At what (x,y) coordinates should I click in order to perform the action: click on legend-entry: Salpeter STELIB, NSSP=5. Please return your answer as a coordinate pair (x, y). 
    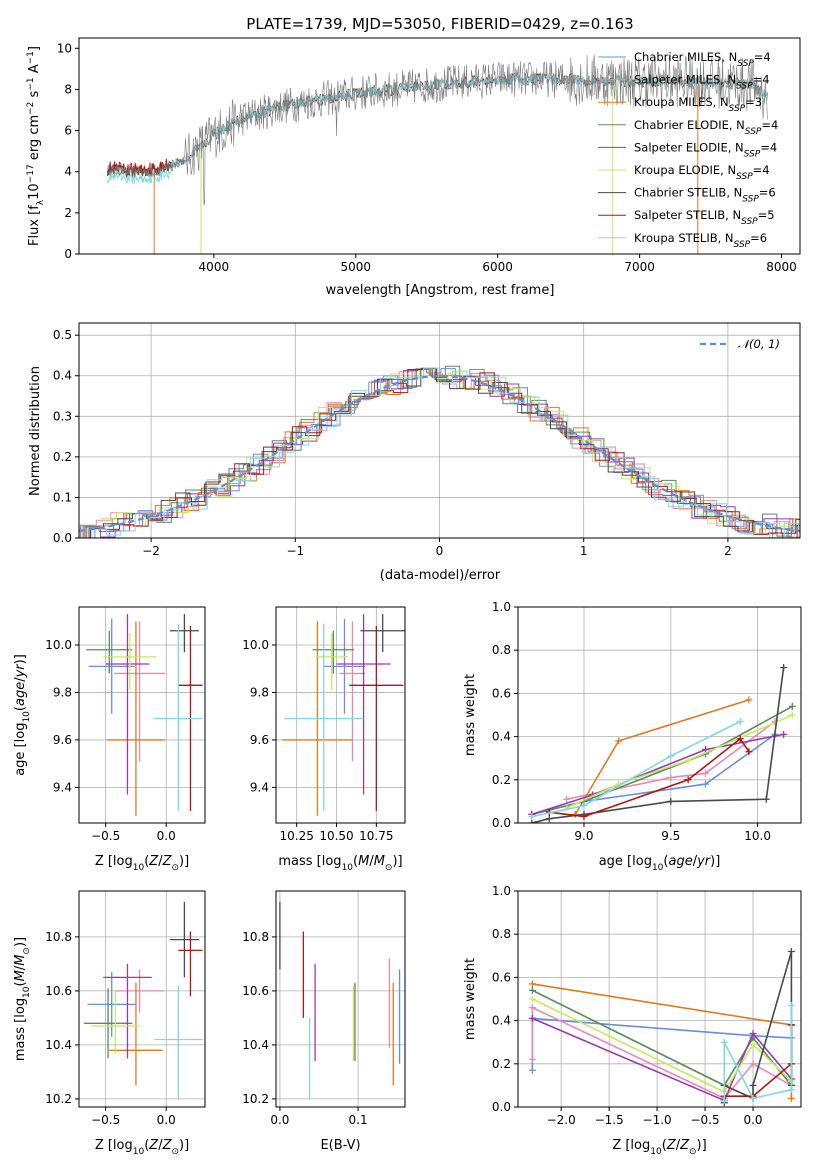
    Looking at the image, I should click on (704, 217).